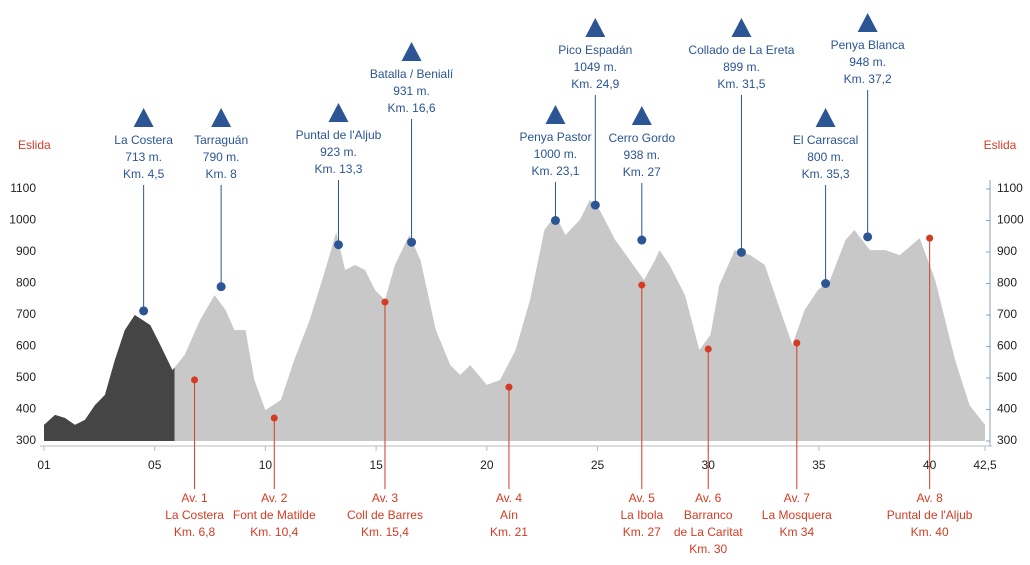 The image size is (1030, 565). Describe the element at coordinates (339, 135) in the screenshot. I see `peak-name: Puntal de l'Aljub` at that location.